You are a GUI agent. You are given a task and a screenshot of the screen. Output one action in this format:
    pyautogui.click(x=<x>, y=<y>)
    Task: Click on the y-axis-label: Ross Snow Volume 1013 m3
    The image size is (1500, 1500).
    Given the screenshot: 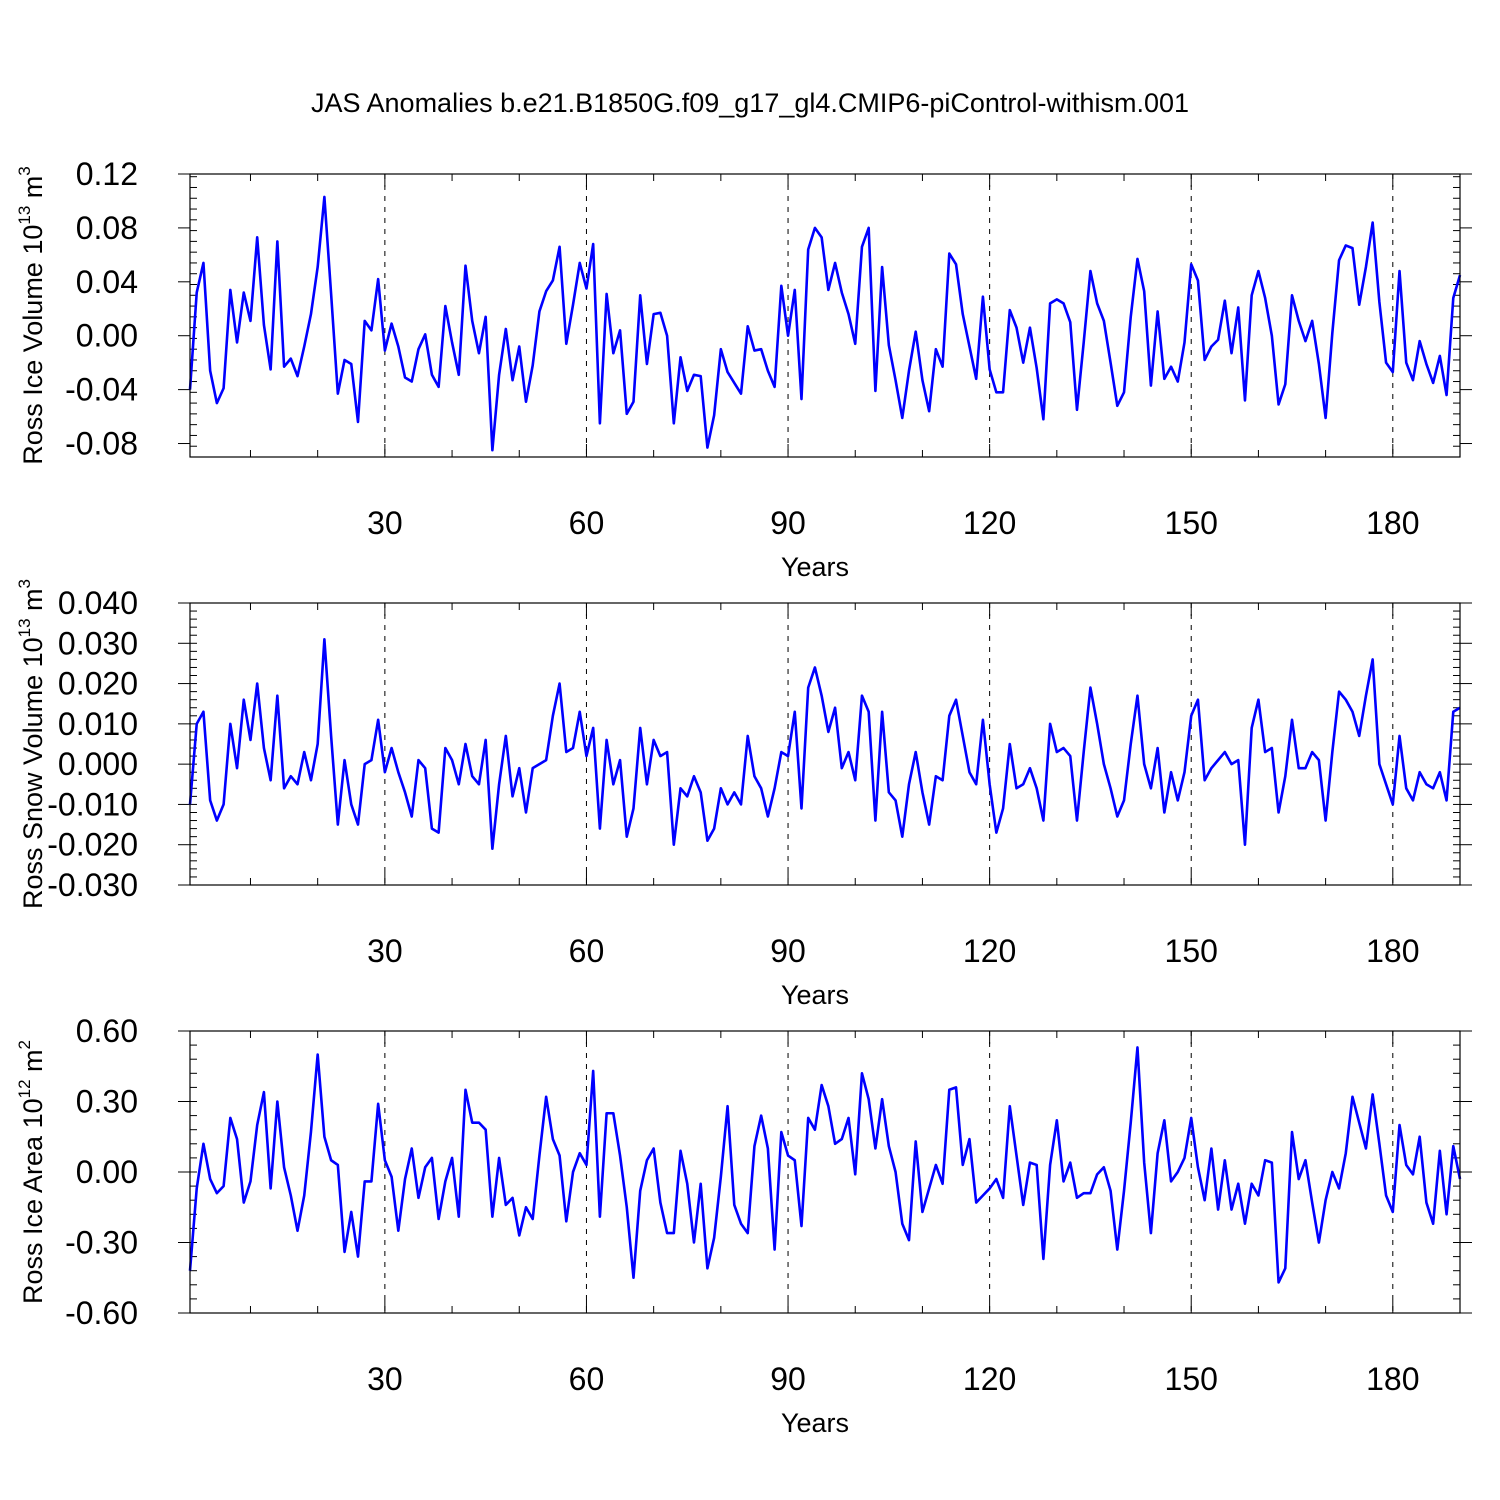 What is the action you would take?
    pyautogui.click(x=31, y=744)
    